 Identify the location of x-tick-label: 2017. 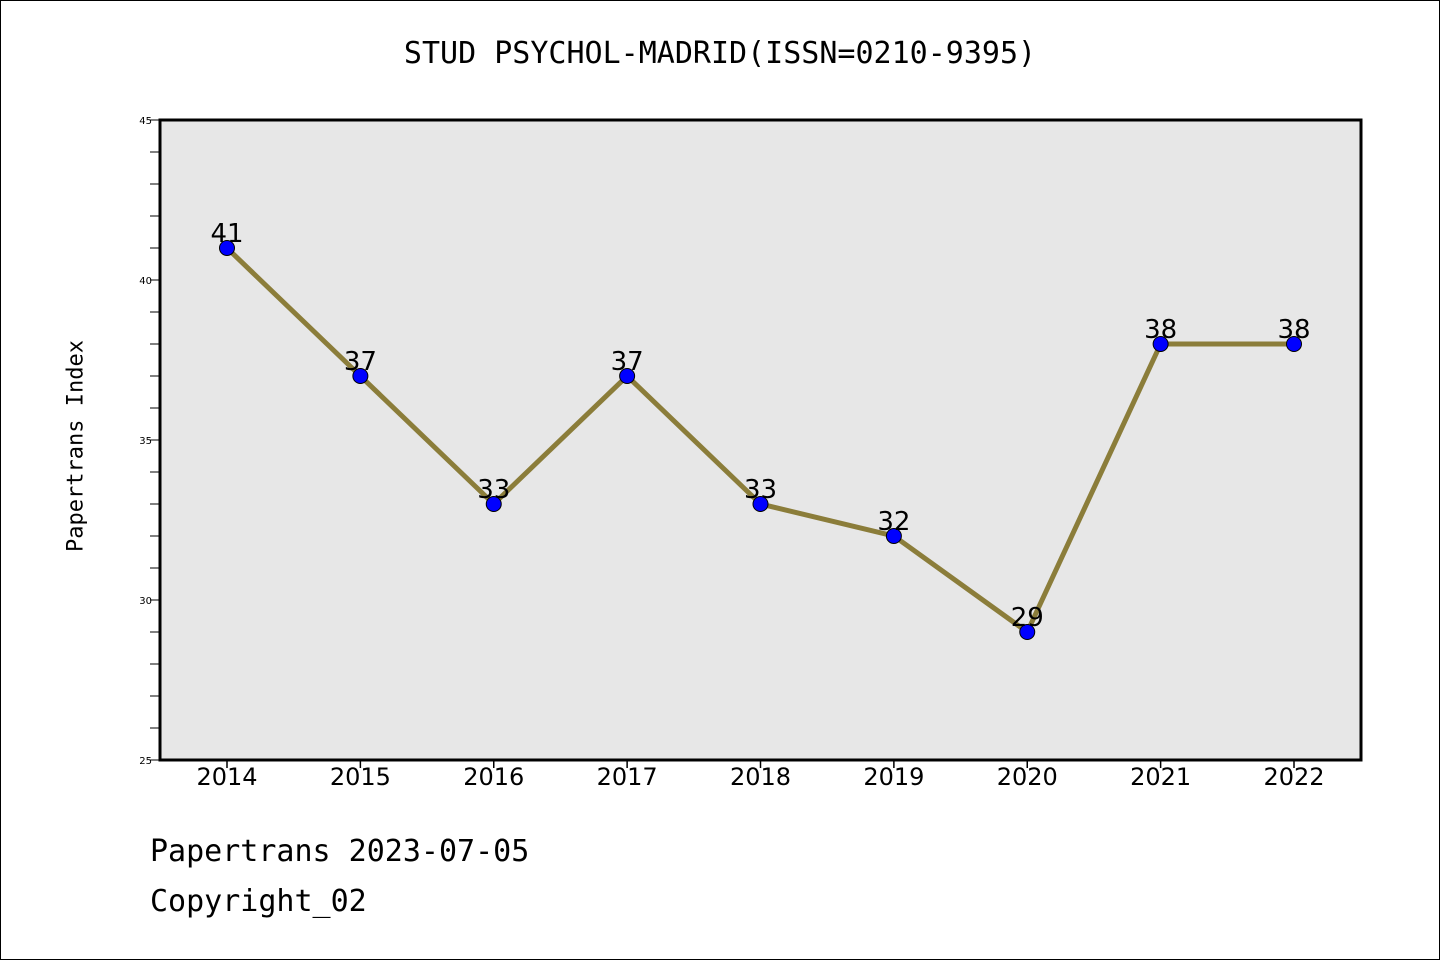
(627, 777).